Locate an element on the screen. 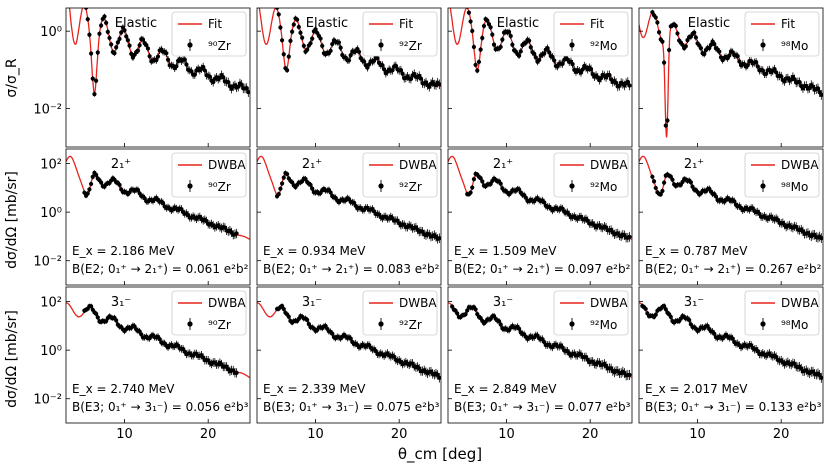 The height and width of the screenshot is (466, 831). panel-title: 2₁⁺ is located at coordinates (503, 164).